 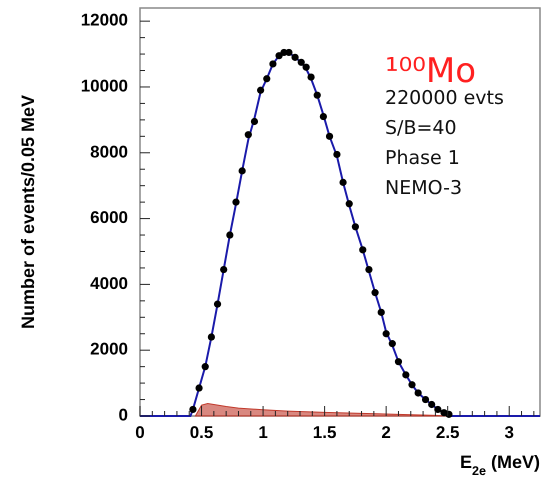 I want to click on y-tick-label: 10000, so click(x=104, y=86).